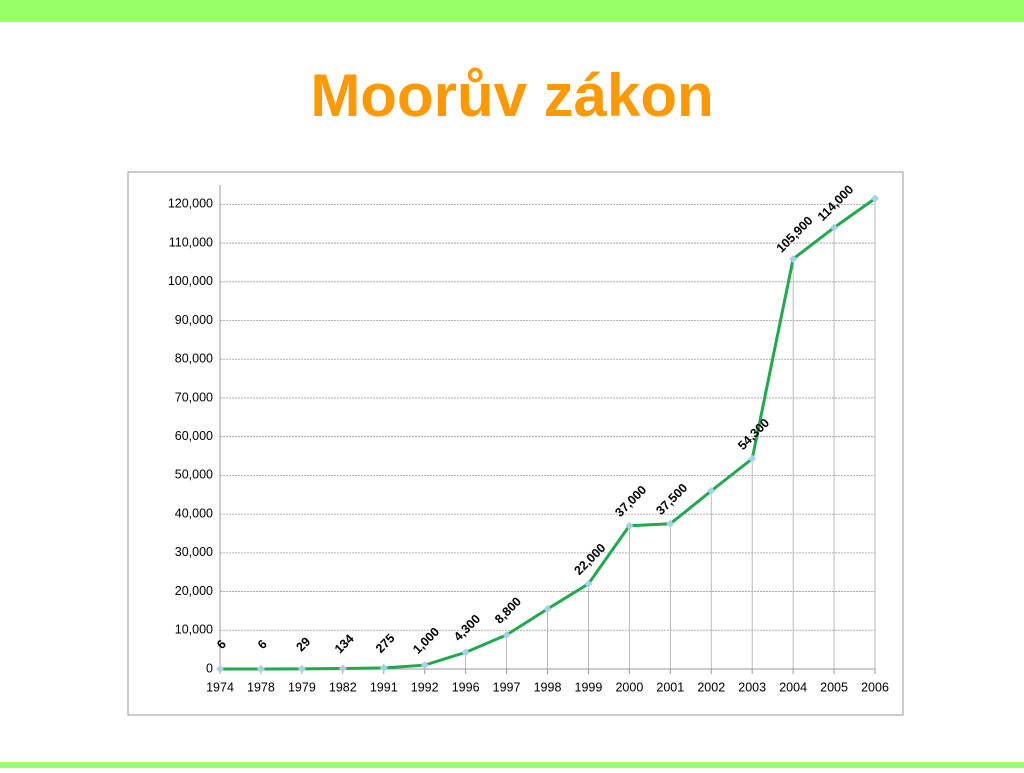 The height and width of the screenshot is (773, 1024). What do you see at coordinates (589, 687) in the screenshot?
I see `x-tick-label: 1999` at bounding box center [589, 687].